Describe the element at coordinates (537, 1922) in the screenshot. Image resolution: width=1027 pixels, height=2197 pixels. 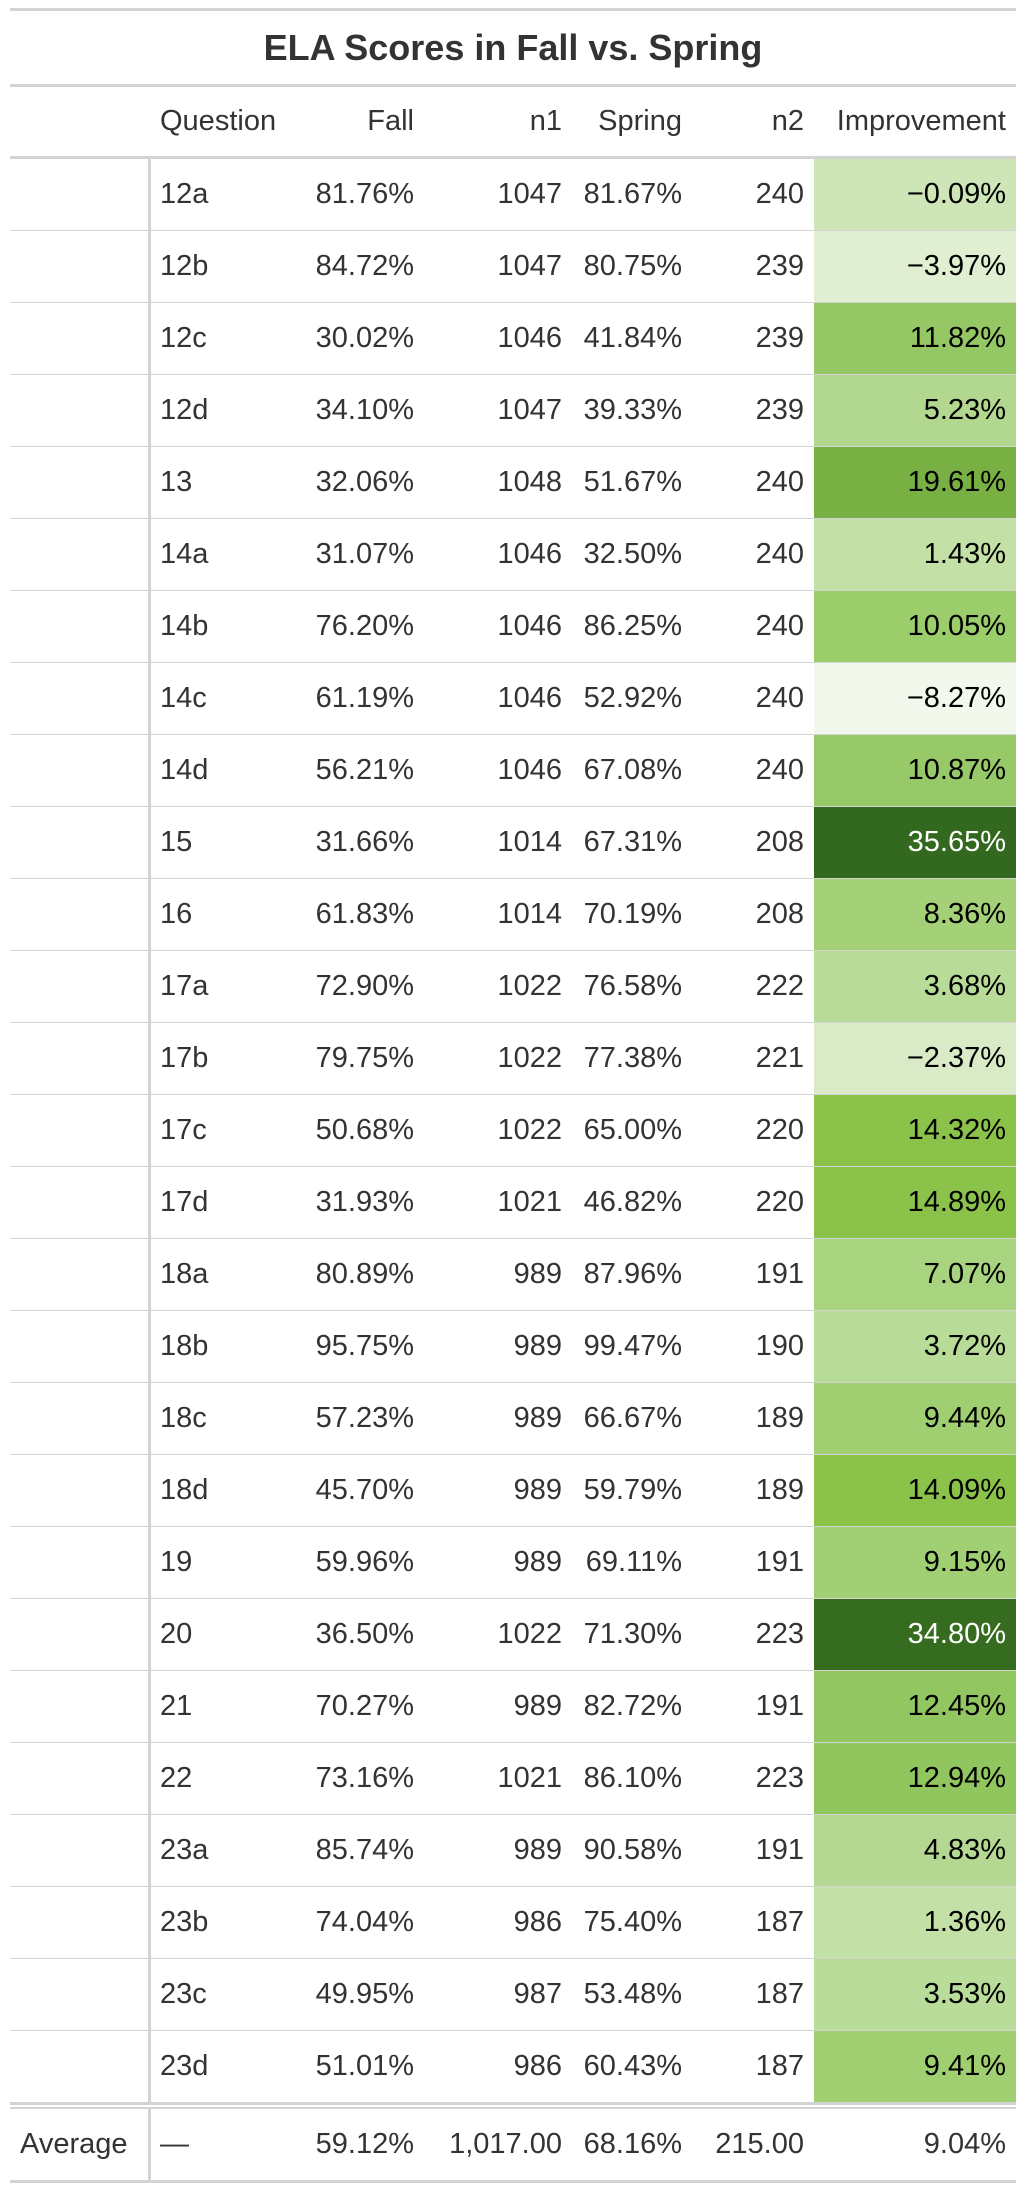
I see `n1-cell: 986` at that location.